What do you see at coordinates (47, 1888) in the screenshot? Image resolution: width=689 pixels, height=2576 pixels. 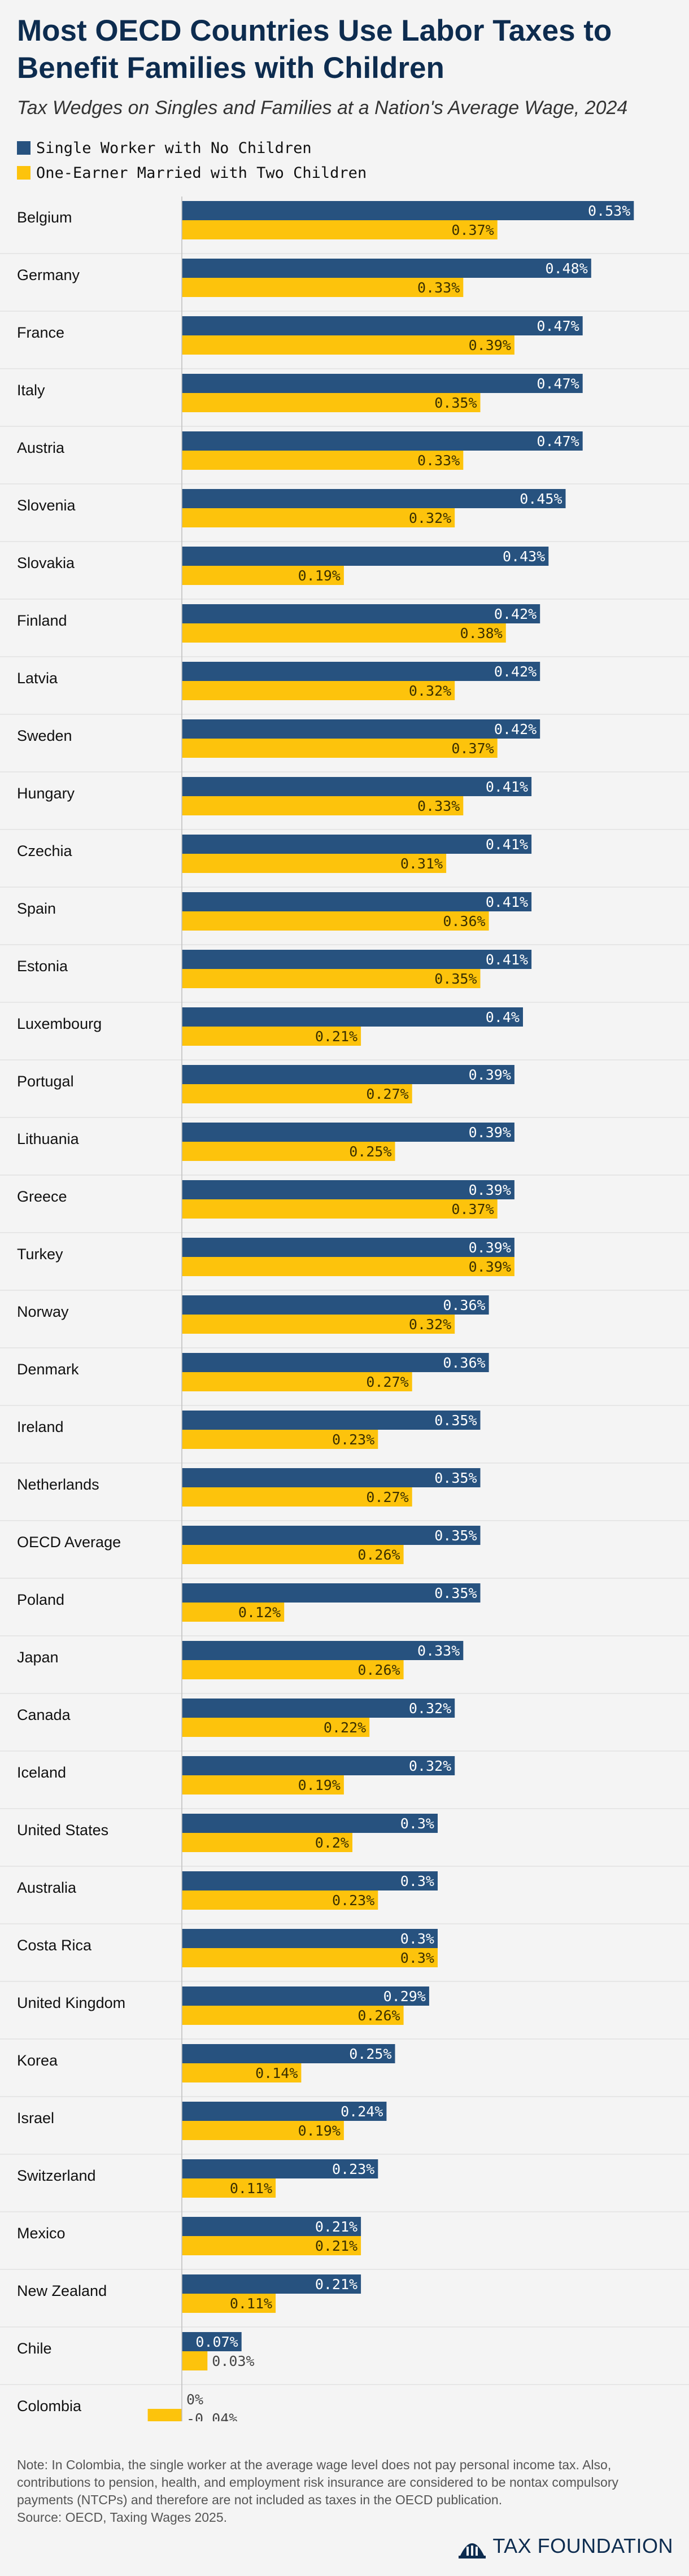 I see `category-label: Australia` at bounding box center [47, 1888].